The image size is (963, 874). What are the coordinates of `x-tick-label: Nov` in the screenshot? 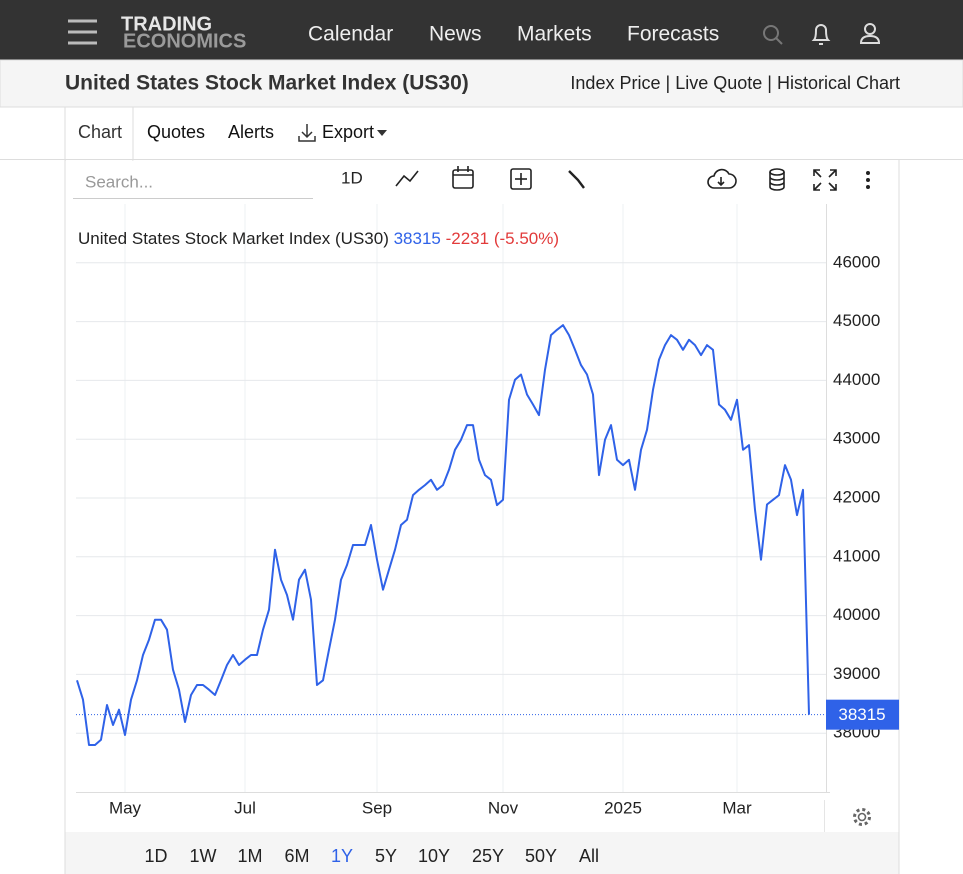 It's located at (503, 807).